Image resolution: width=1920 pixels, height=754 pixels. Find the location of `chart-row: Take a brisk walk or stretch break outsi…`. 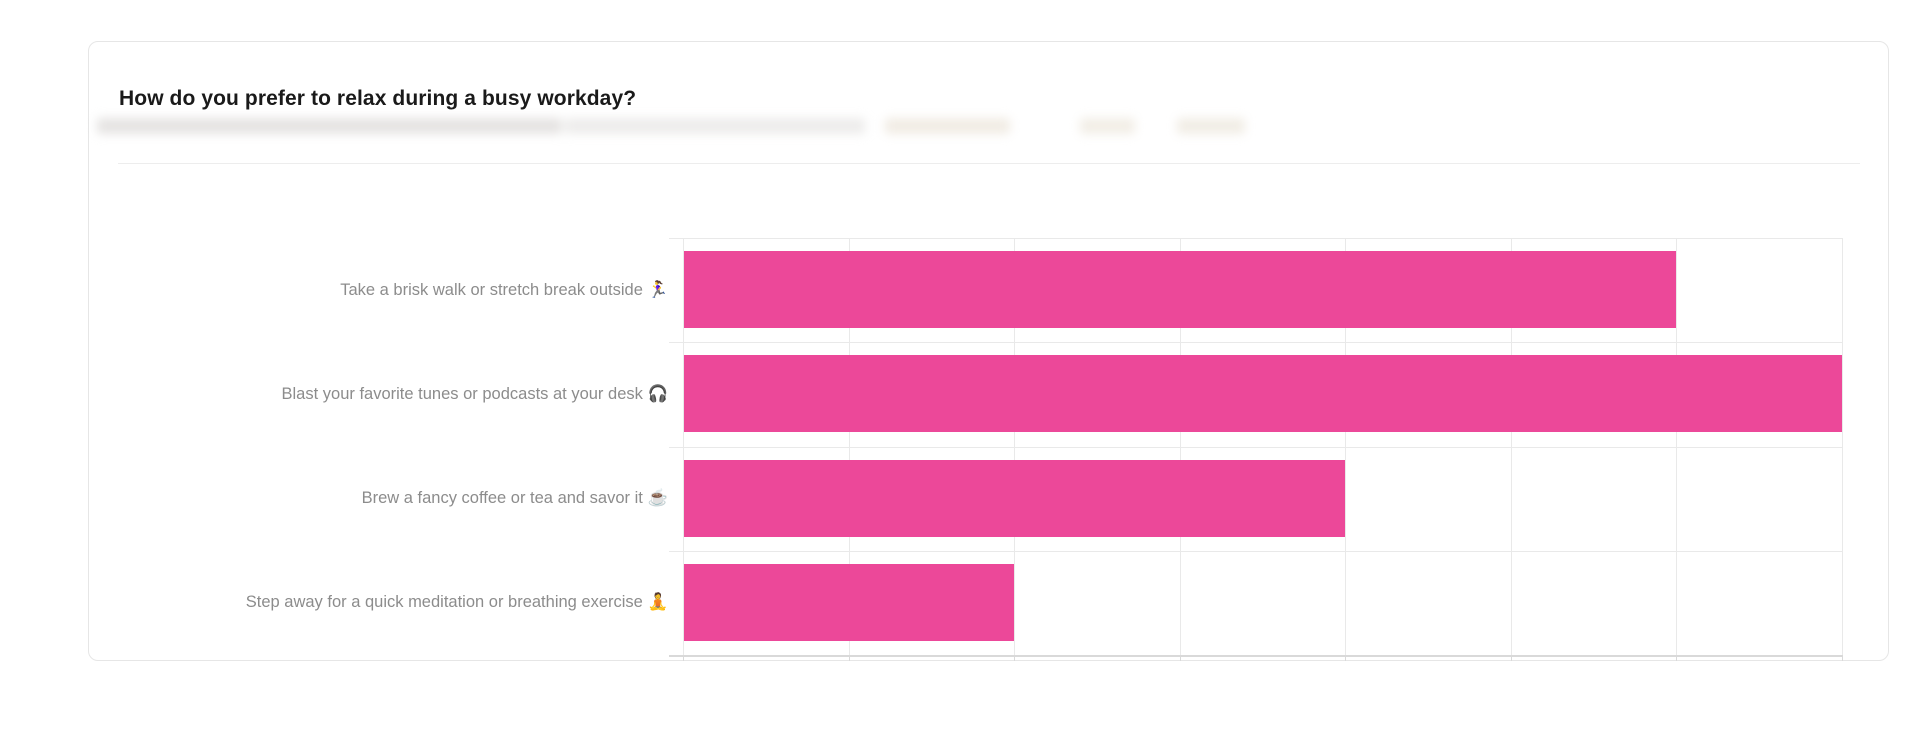

chart-row: Take a brisk walk or stretch break outsi… is located at coordinates (1091, 290).